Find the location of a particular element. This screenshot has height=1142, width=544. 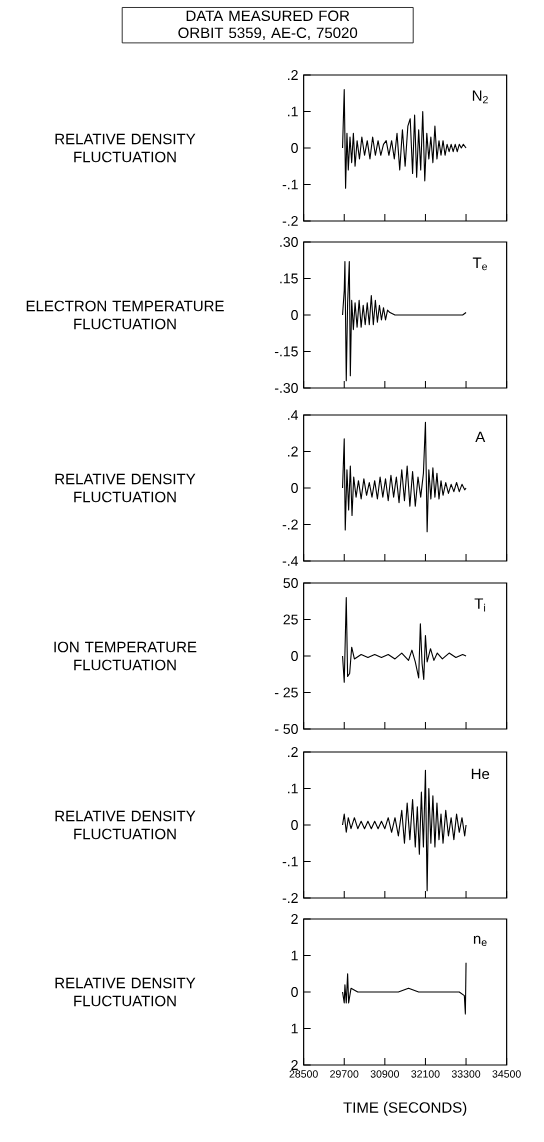

y-tick-label: 50 is located at coordinates (291, 583).